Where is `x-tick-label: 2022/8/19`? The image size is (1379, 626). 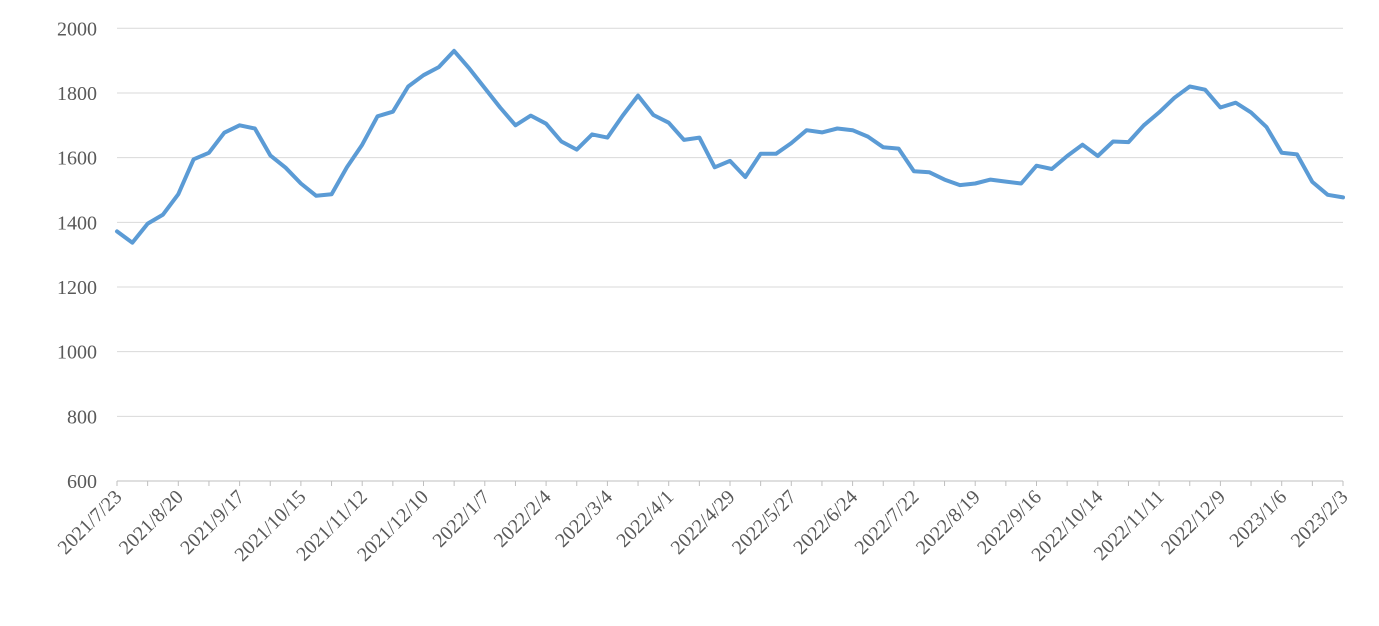
x-tick-label: 2022/8/19 is located at coordinates (948, 522).